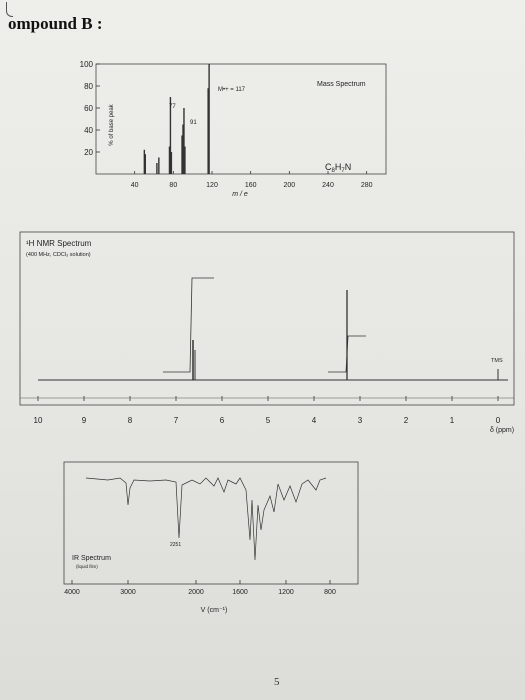 The height and width of the screenshot is (700, 525). Describe the element at coordinates (72, 592) in the screenshot. I see `ir-x-tick-label: 4000` at that location.